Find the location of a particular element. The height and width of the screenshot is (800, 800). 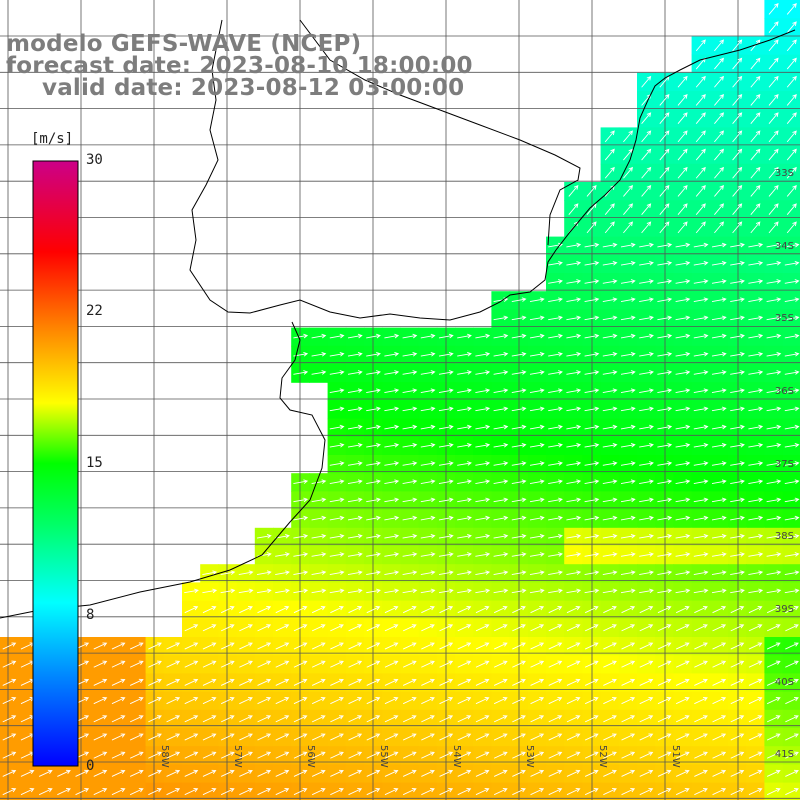

lat-label-38s: 38S is located at coordinates (784, 536).